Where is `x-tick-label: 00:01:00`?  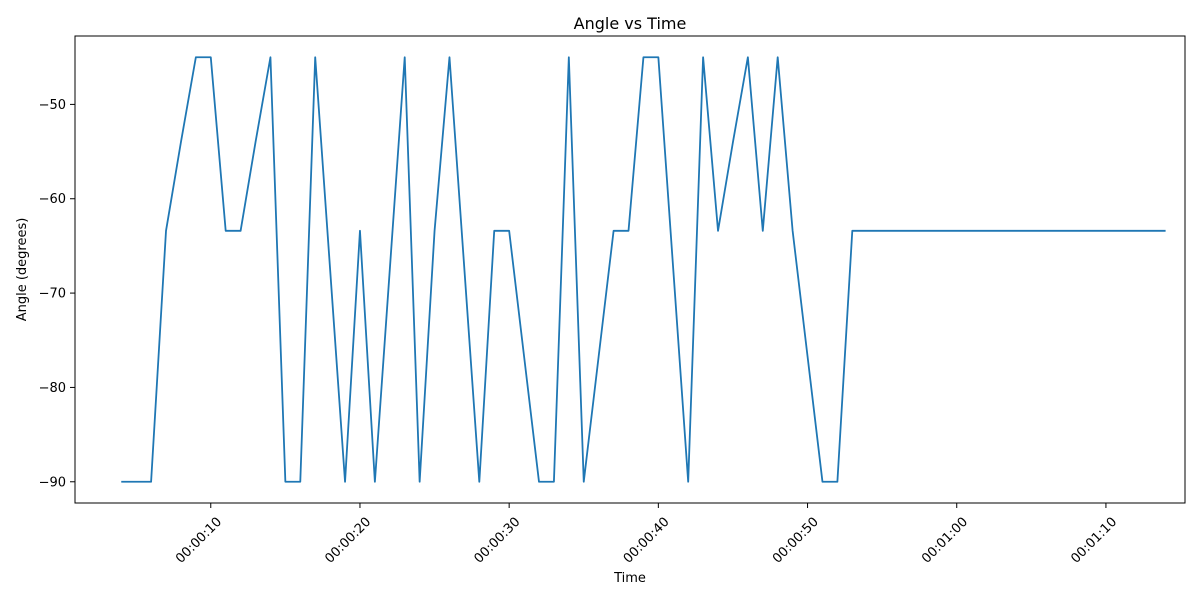 x-tick-label: 00:01:00 is located at coordinates (945, 541).